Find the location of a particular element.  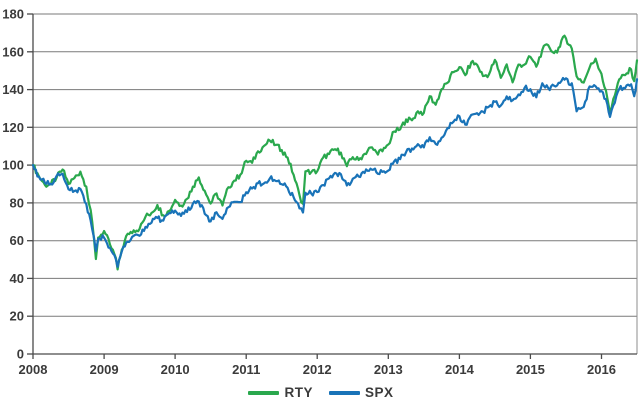

legend-item-spx: SPX is located at coordinates (361, 392).